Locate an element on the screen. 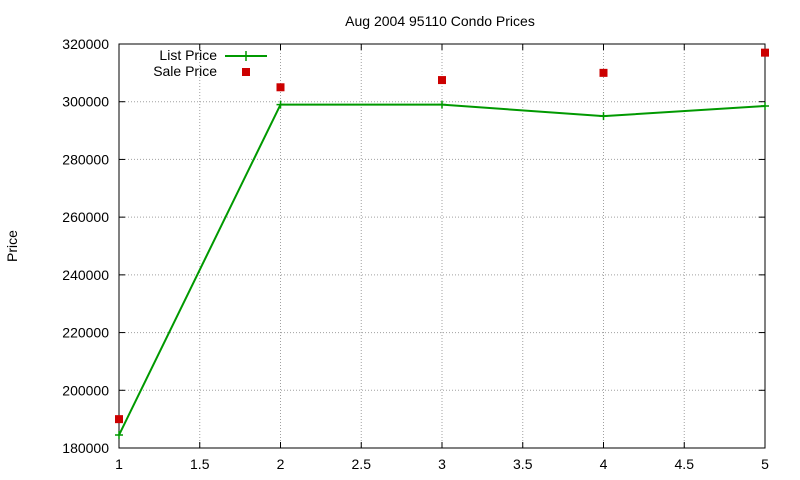 The width and height of the screenshot is (800, 480). x-tick-label: 1.5 is located at coordinates (200, 464).